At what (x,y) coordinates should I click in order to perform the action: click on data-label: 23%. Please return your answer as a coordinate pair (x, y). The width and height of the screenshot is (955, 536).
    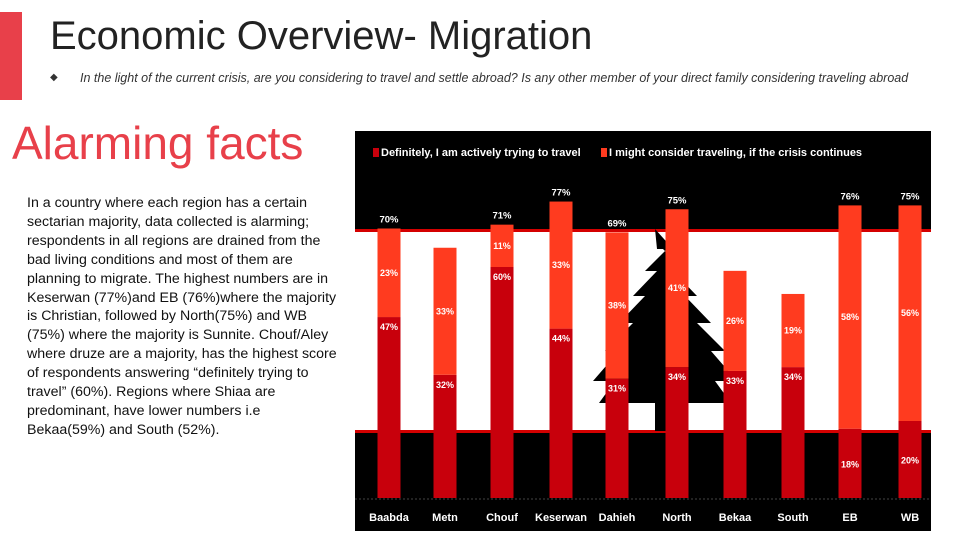
    Looking at the image, I should click on (389, 273).